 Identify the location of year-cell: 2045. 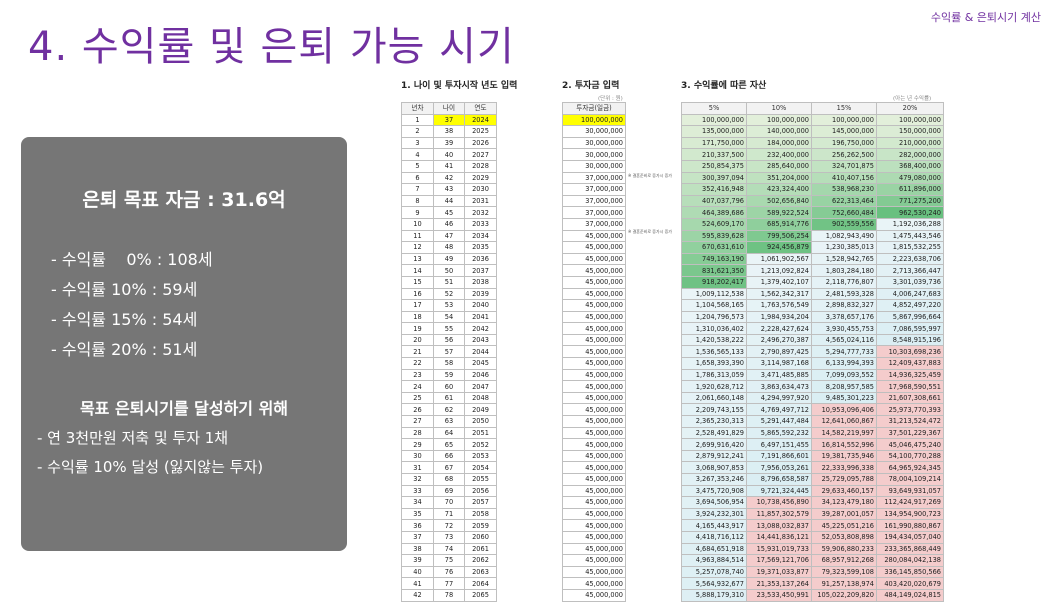
(480, 363).